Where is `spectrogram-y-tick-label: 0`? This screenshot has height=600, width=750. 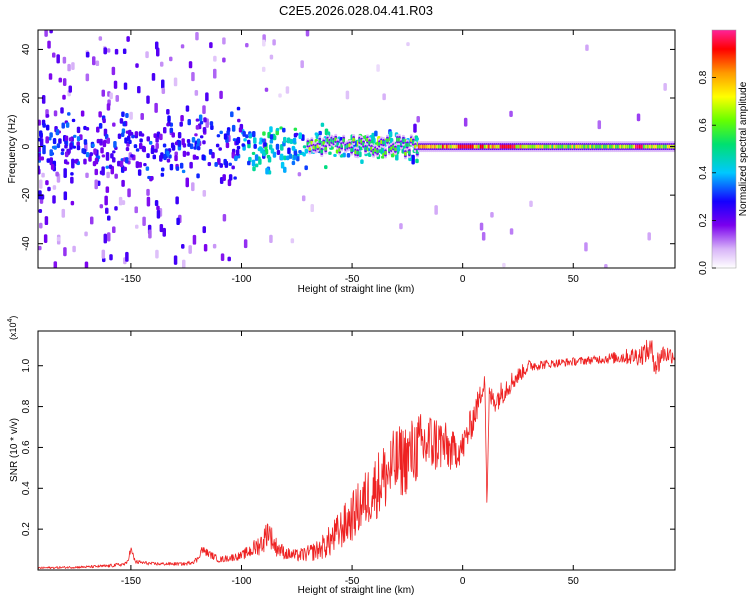
spectrogram-y-tick-label: 0 is located at coordinates (26, 146).